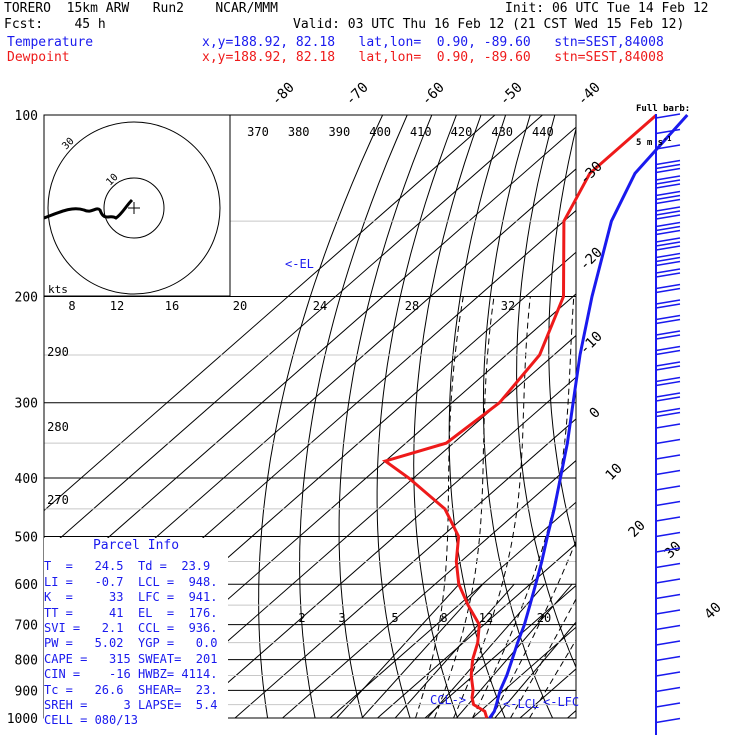 The width and height of the screenshot is (740, 740). What do you see at coordinates (136, 643) in the screenshot?
I see `parcel-info-row: PW = 5.02 YGP = 0.0` at bounding box center [136, 643].